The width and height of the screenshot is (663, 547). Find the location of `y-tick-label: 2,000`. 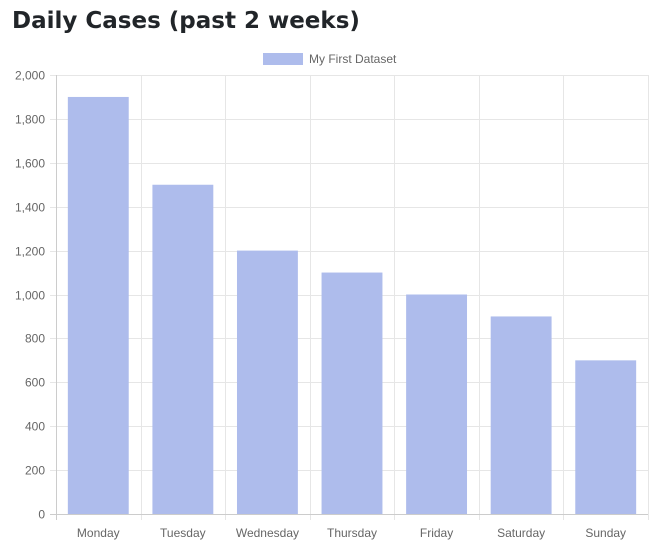

y-tick-label: 2,000 is located at coordinates (30, 76).